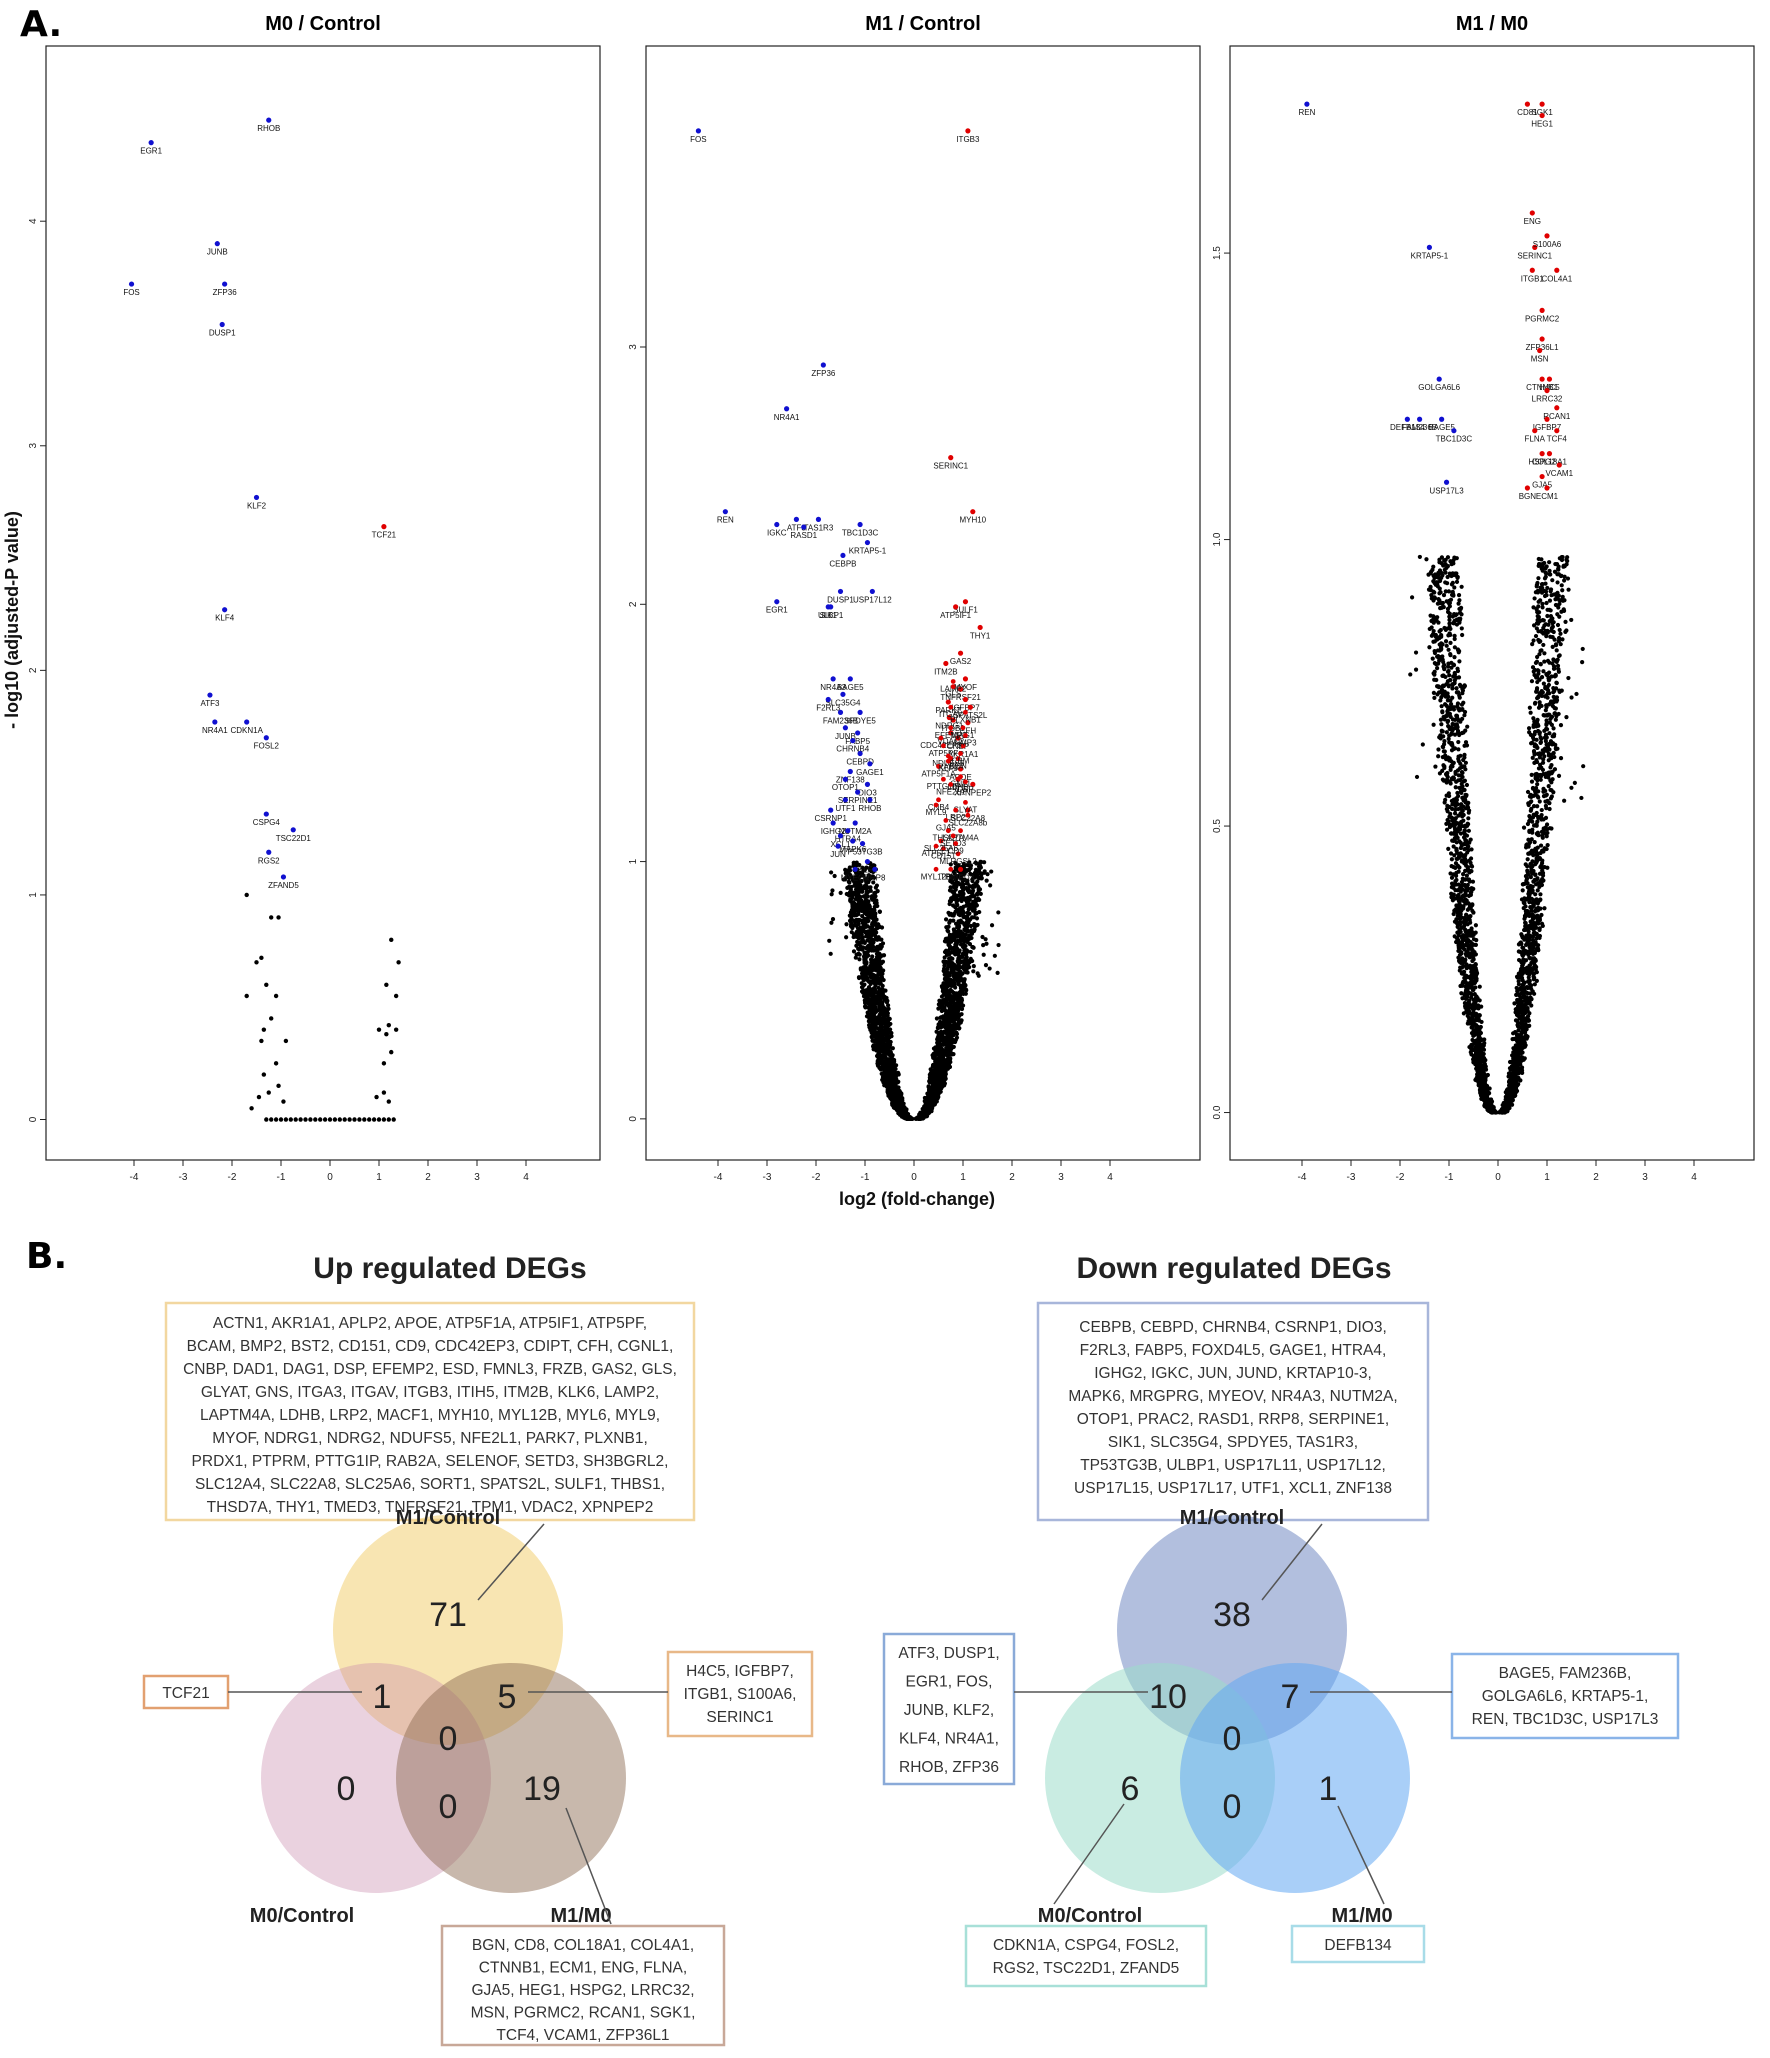 This screenshot has width=1770, height=2058. What do you see at coordinates (951, 728) in the screenshot?
I see `gene-point-efemp2` at bounding box center [951, 728].